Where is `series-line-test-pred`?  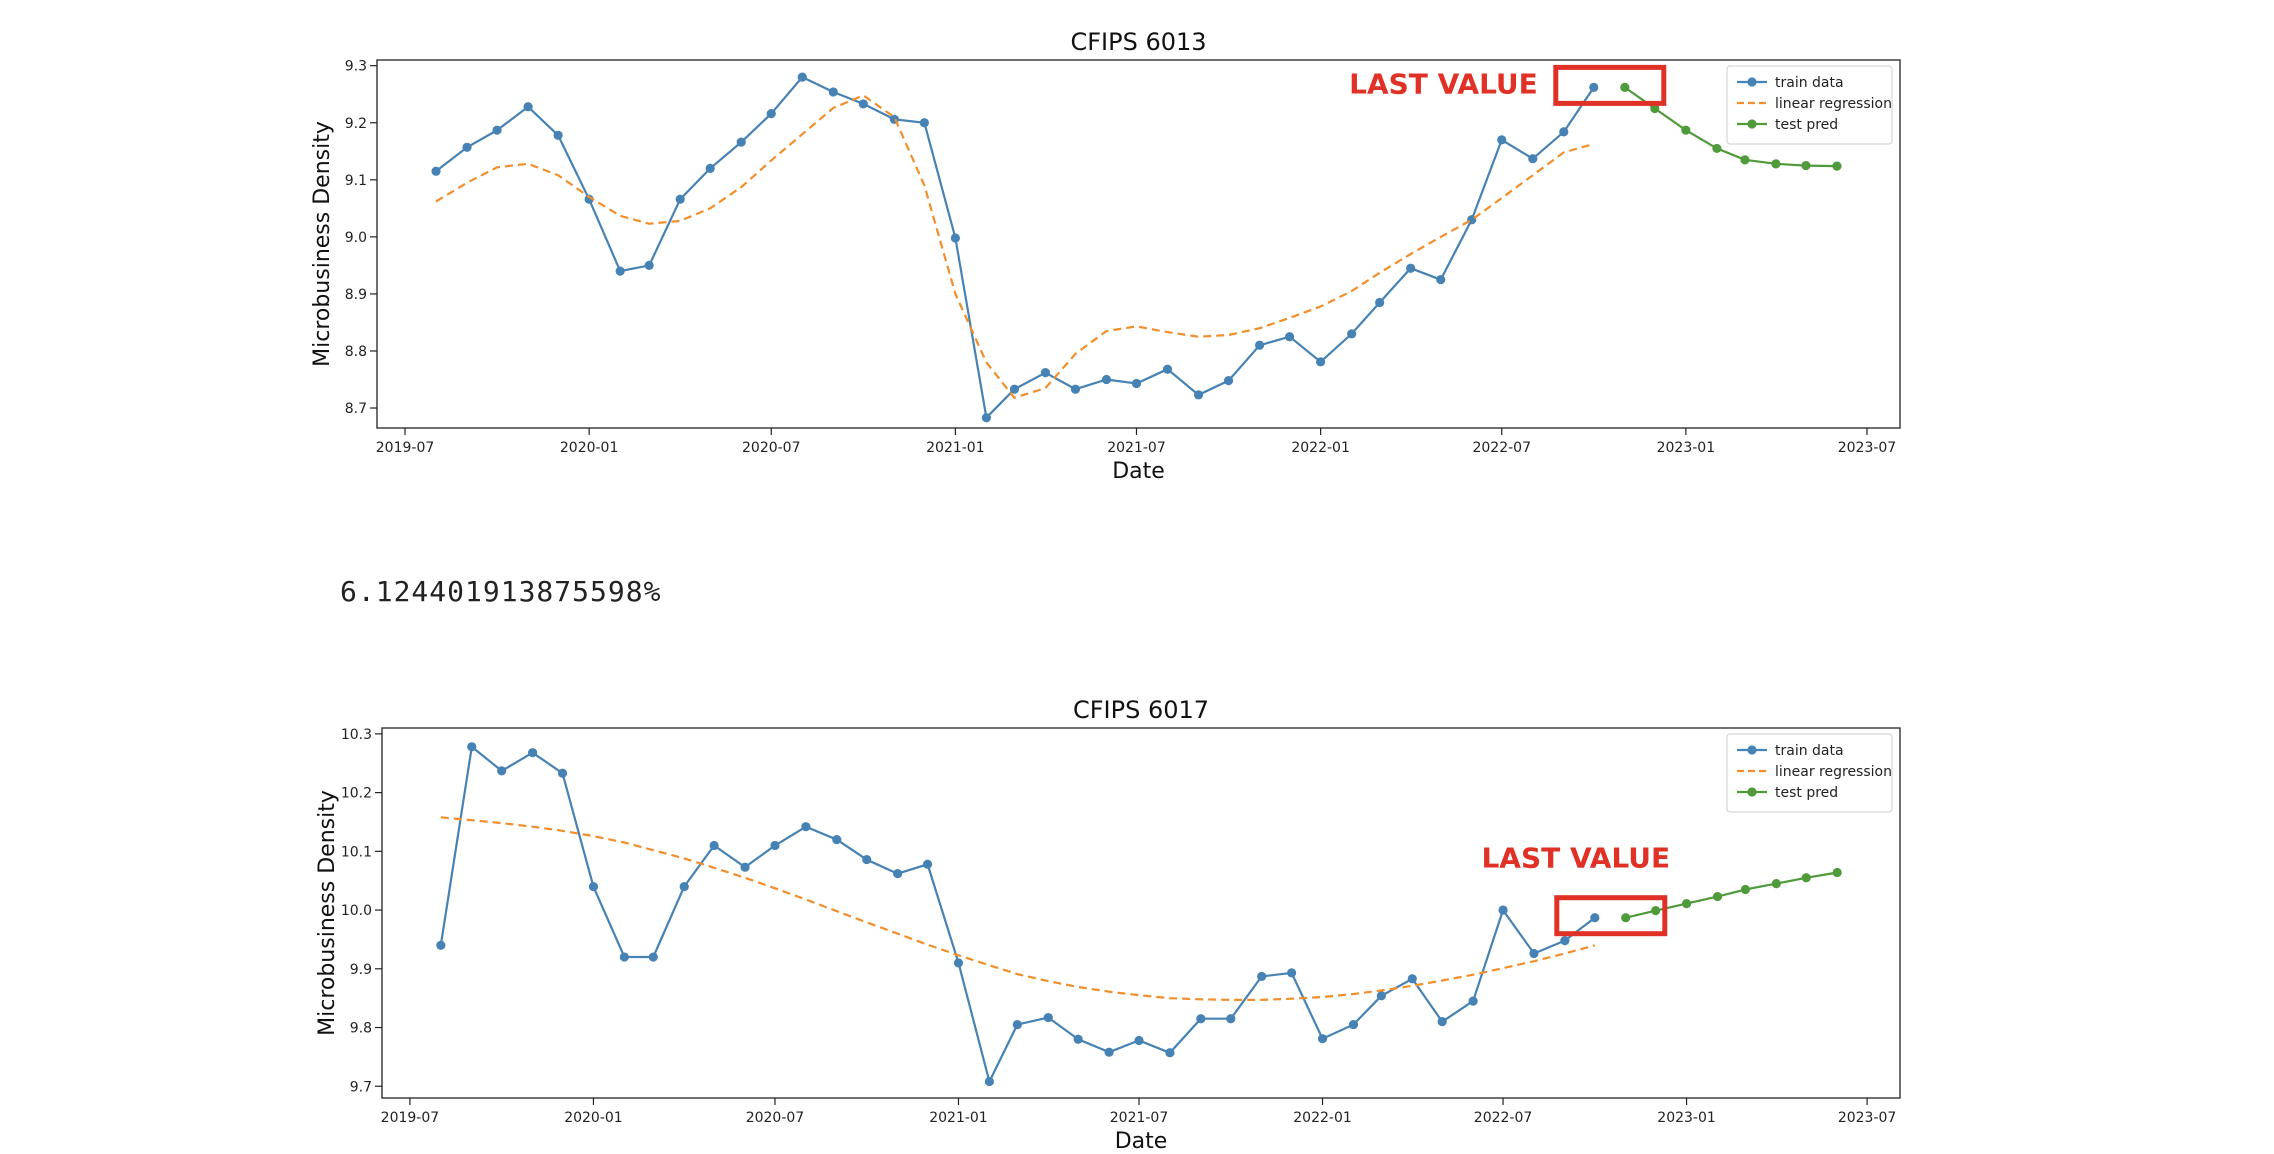 series-line-test-pred is located at coordinates (1731, 895).